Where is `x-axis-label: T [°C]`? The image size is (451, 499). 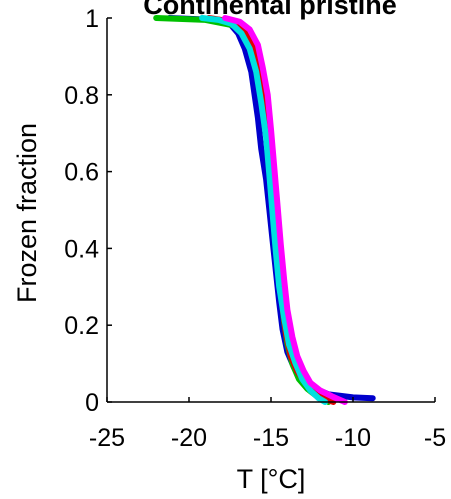 x-axis-label: T [°C] is located at coordinates (271, 479).